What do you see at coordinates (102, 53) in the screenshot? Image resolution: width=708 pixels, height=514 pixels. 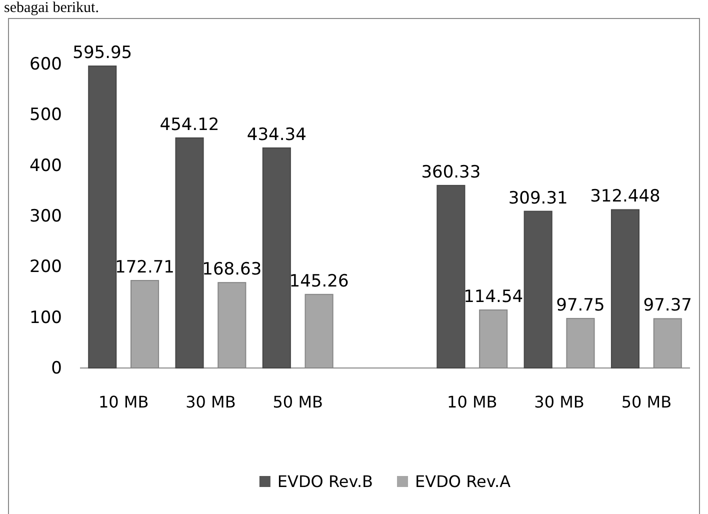 I see `data-label: 595.95` at bounding box center [102, 53].